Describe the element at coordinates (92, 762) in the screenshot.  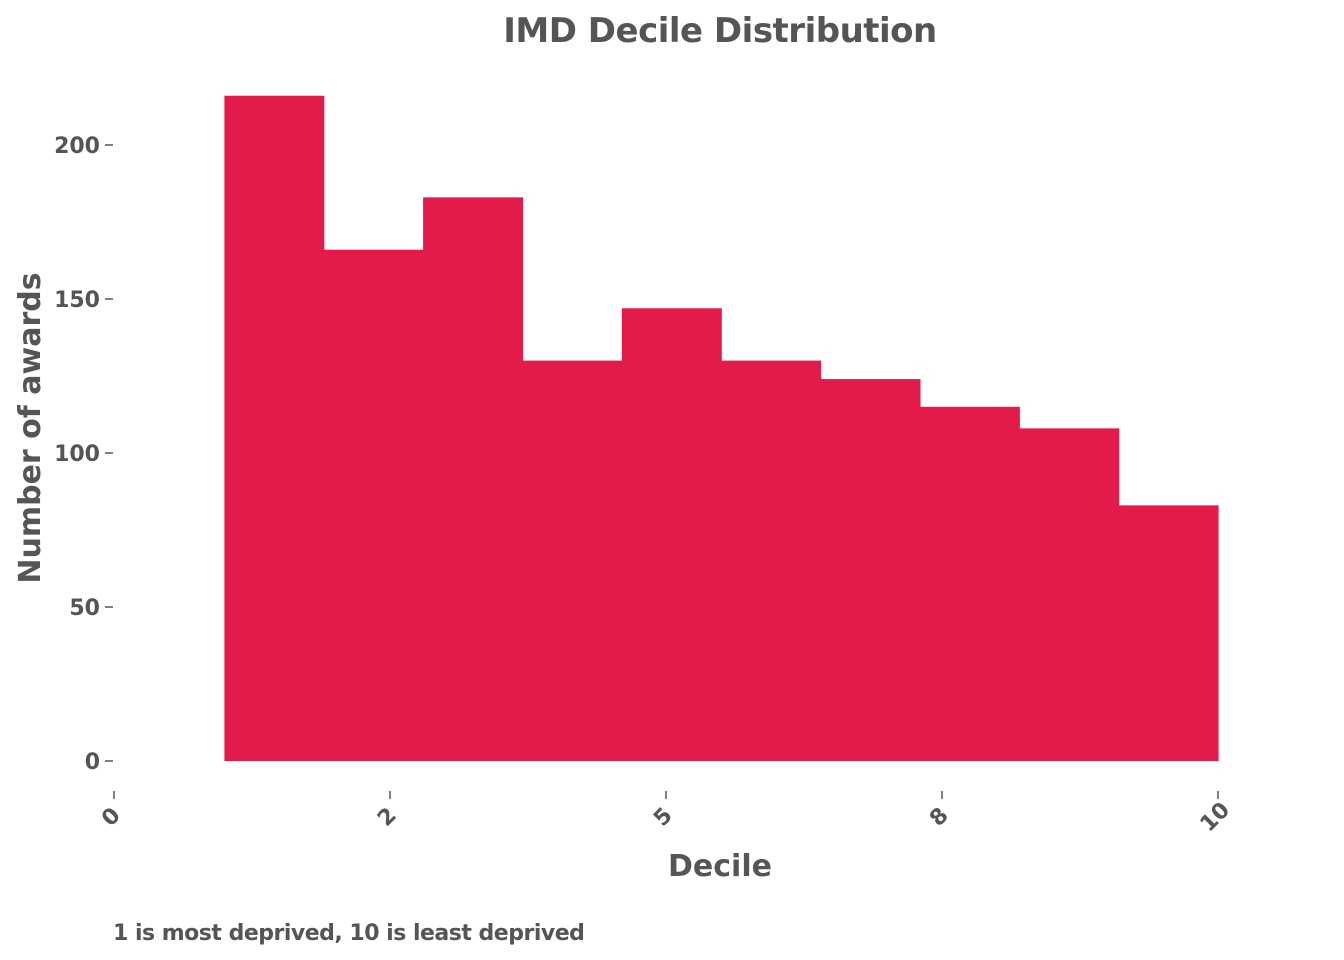
I see `y-tick-label: 0` at that location.